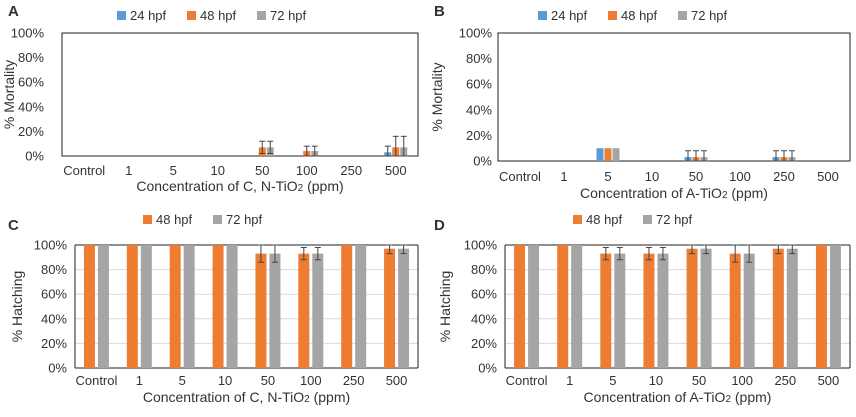 This screenshot has width=856, height=417. Describe the element at coordinates (147, 219) in the screenshot. I see `legend-swatch-48-hpf` at that location.